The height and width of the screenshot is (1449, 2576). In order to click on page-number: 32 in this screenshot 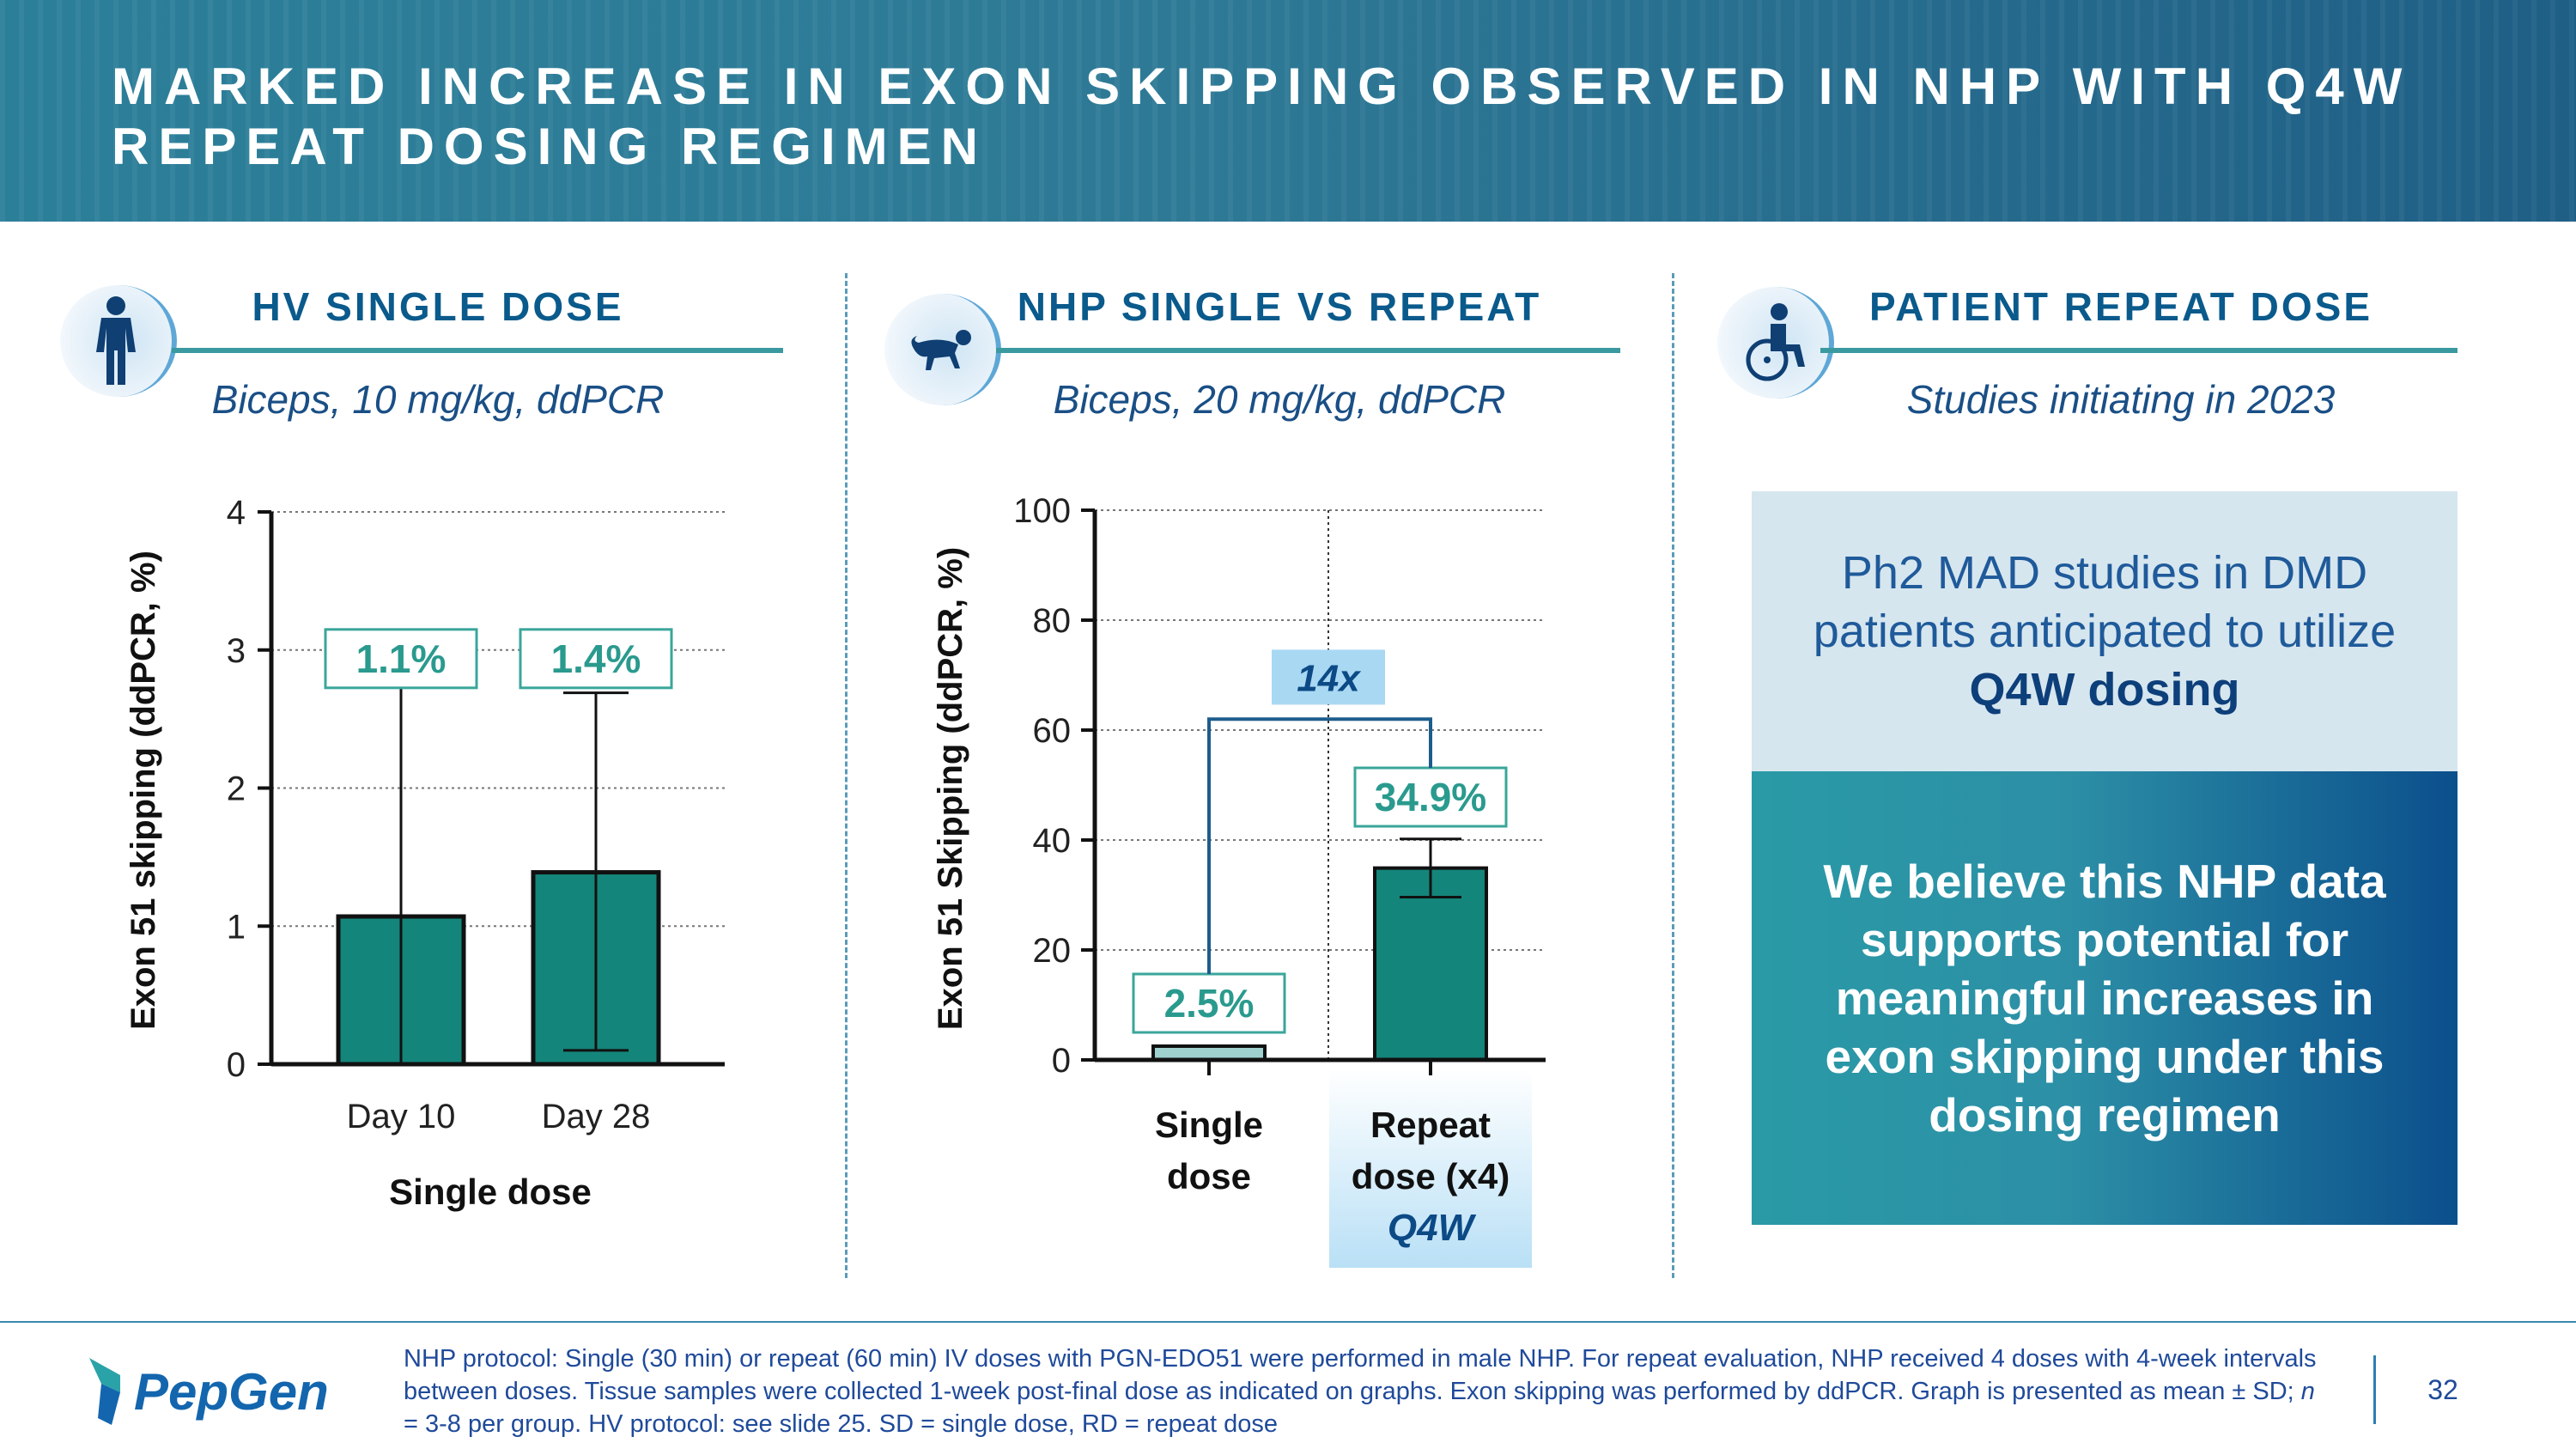, I will do `click(2442, 1389)`.